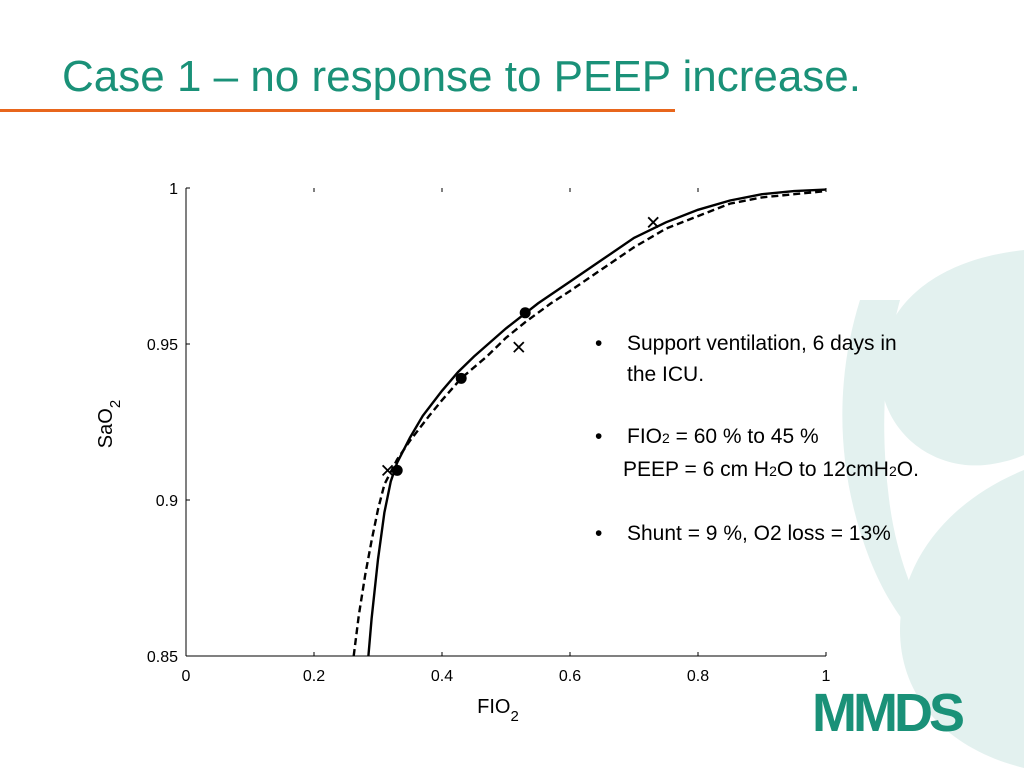  I want to click on peep-subscript-2: 2, so click(892, 471).